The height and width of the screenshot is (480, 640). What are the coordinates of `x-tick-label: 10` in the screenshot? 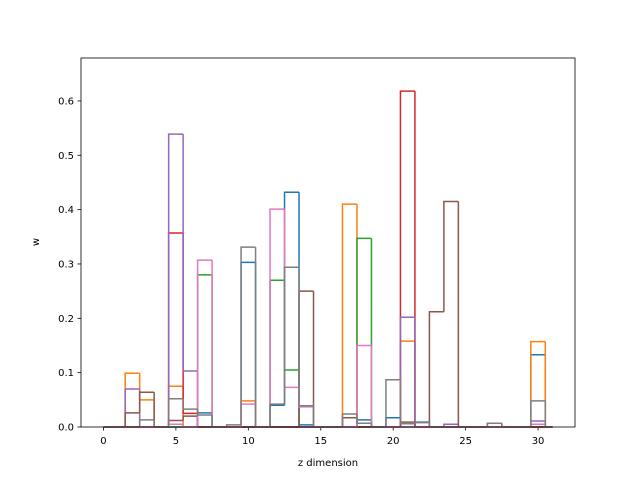 It's located at (248, 441).